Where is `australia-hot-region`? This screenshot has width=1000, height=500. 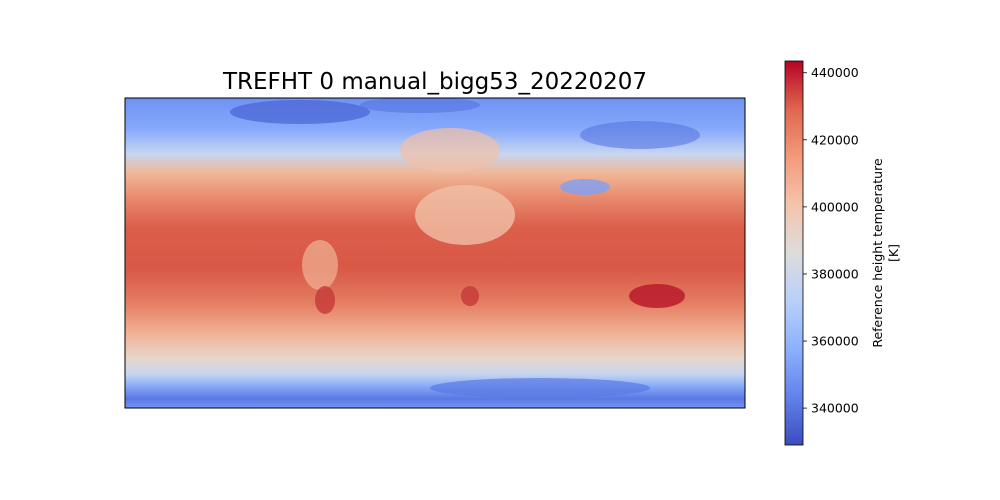
australia-hot-region is located at coordinates (657, 296).